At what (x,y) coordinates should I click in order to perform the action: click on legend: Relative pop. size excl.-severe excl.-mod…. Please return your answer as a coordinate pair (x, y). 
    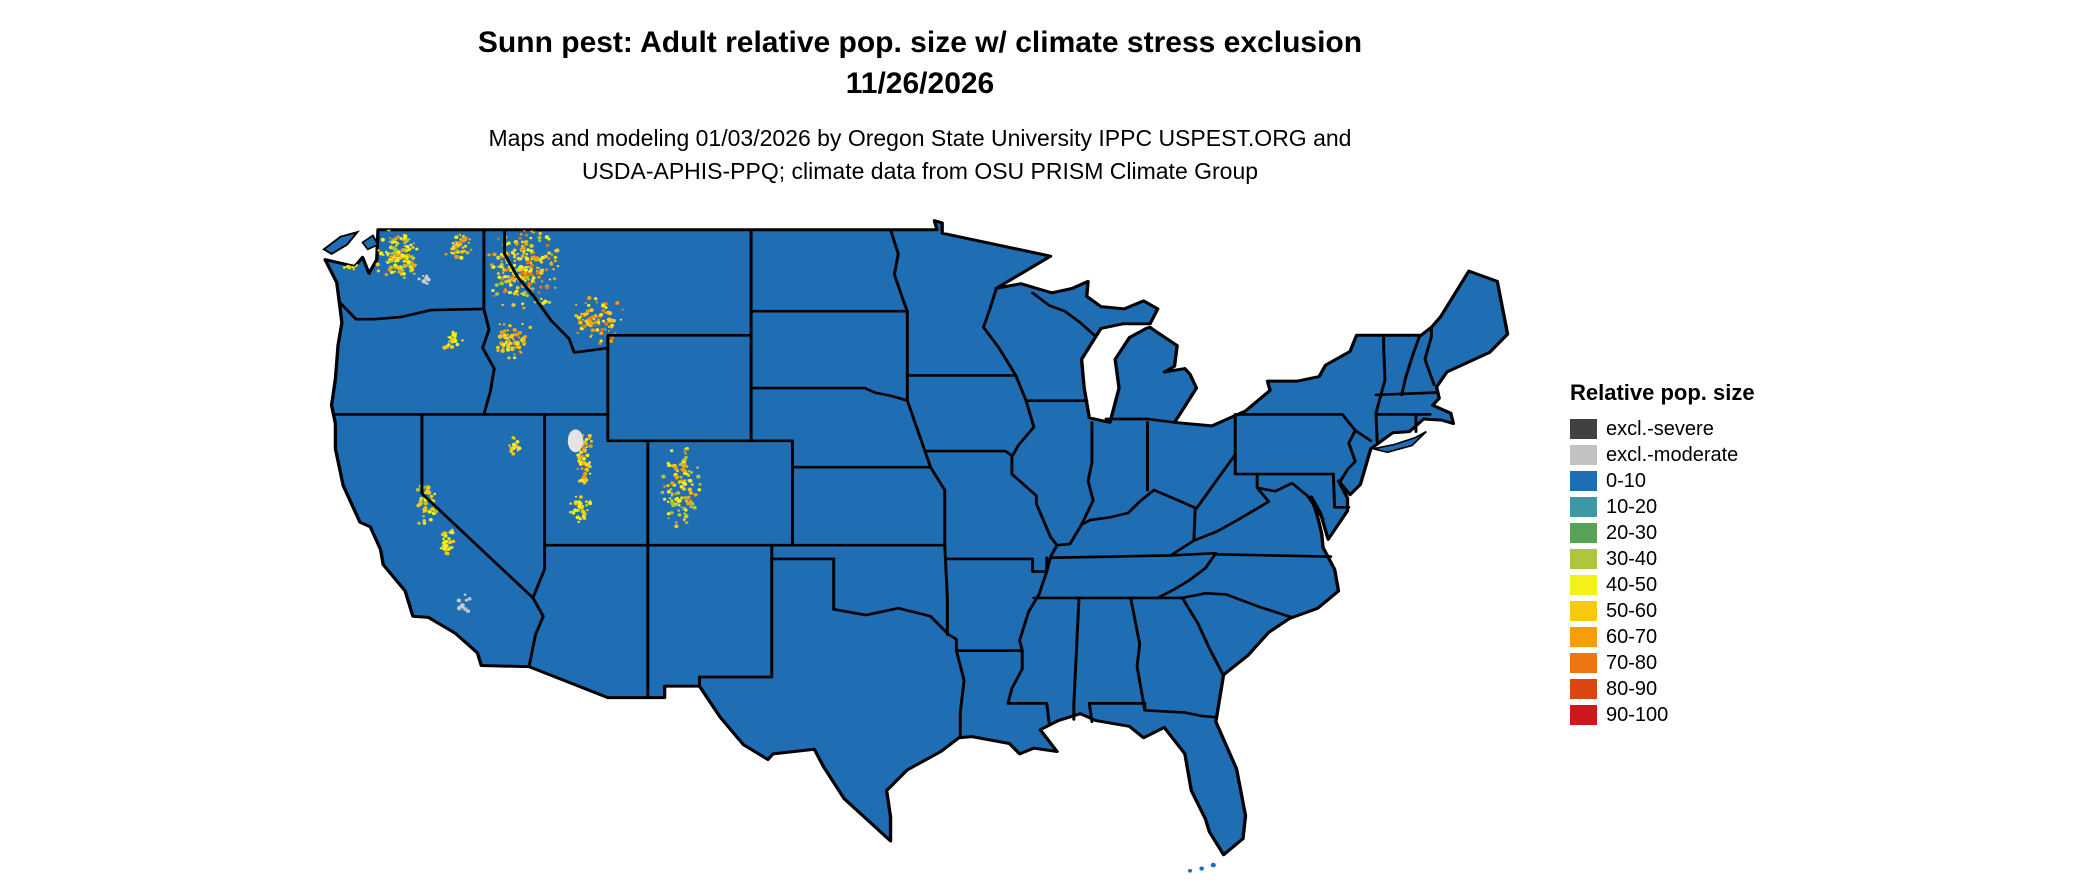
    Looking at the image, I should click on (1662, 554).